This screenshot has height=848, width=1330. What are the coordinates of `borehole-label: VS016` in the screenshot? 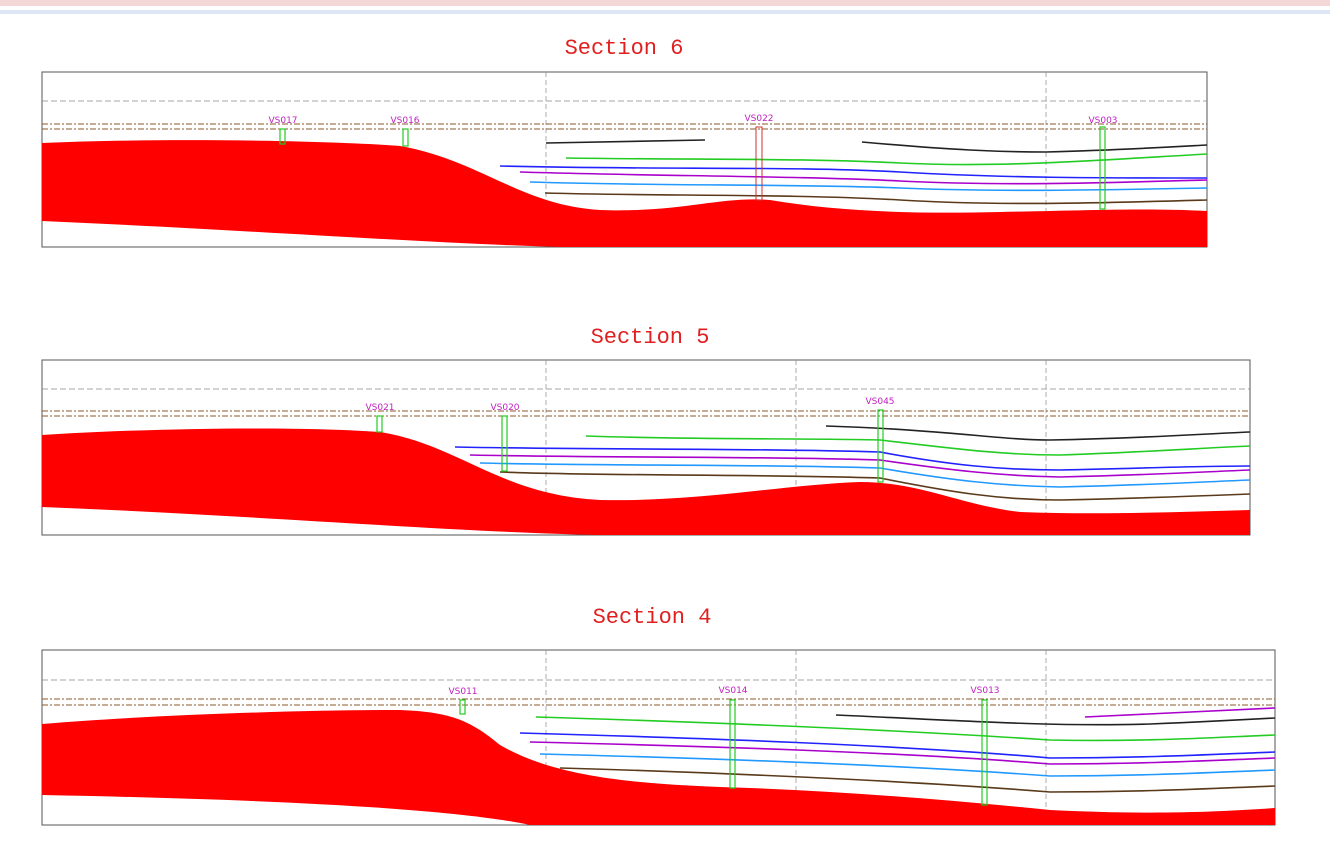 It's located at (404, 121).